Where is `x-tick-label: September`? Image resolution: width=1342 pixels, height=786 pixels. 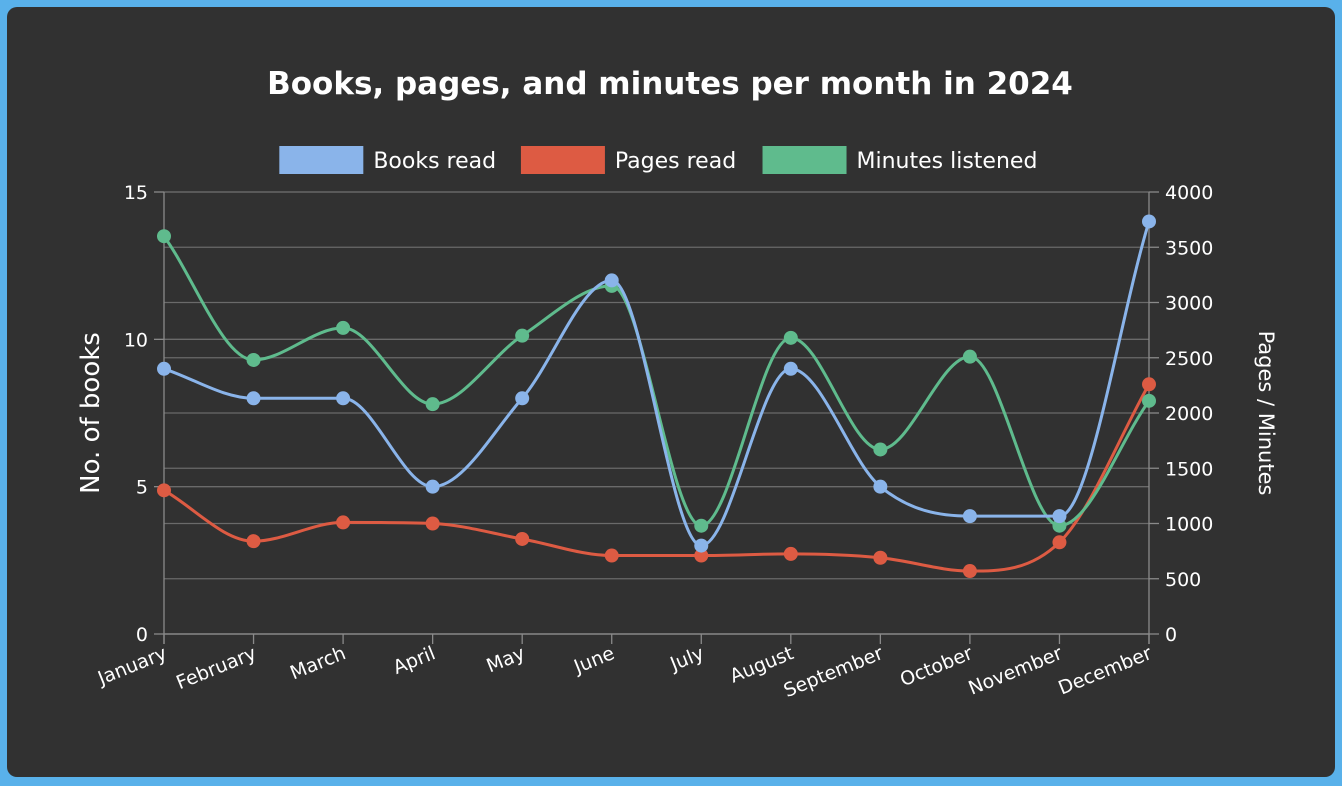 x-tick-label: September is located at coordinates (834, 672).